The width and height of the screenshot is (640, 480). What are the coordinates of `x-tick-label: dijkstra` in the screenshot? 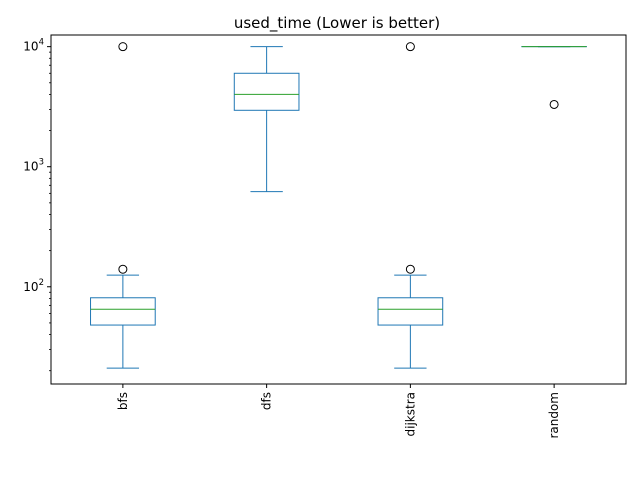 It's located at (410, 414).